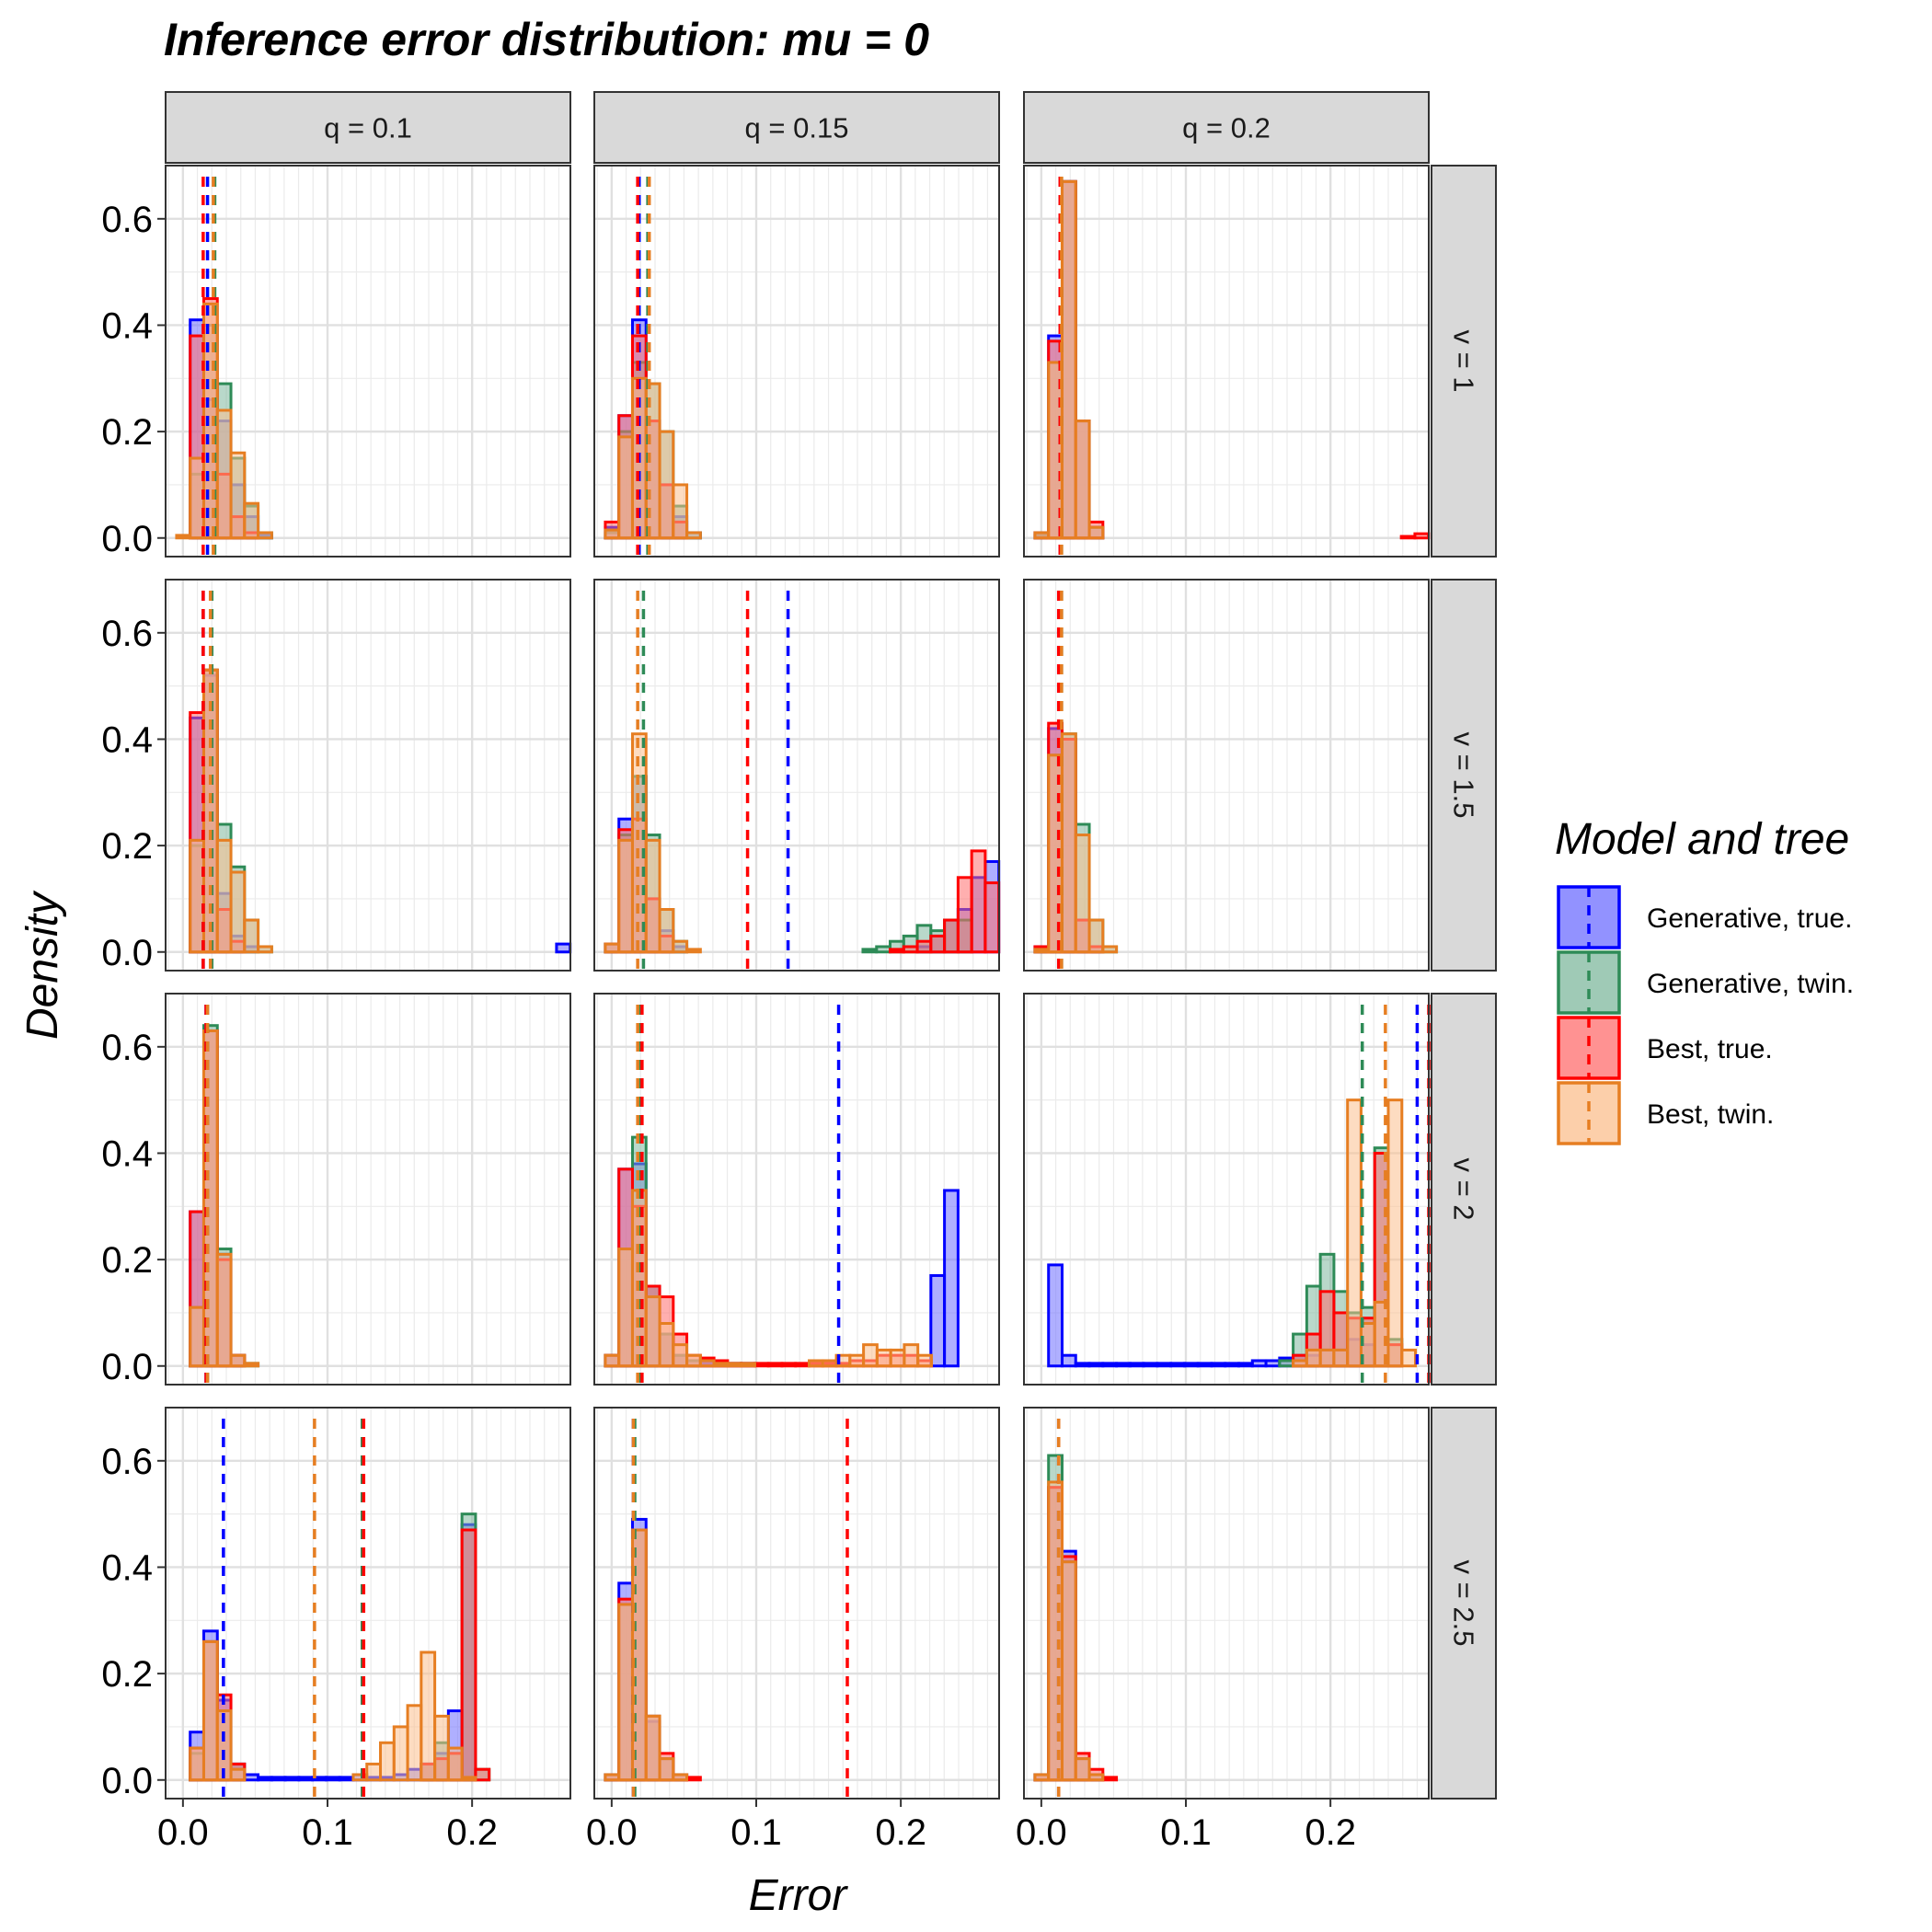 The height and width of the screenshot is (1932, 1932). Describe the element at coordinates (336, 1630) in the screenshot. I see `facet-panel: 0.0 0.2 0.4 0.6 0.0 0.1 0.2` at that location.